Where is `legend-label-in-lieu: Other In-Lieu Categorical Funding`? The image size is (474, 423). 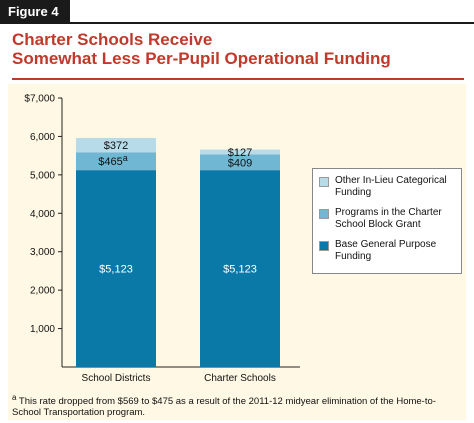
legend-label-in-lieu: Other In-Lieu Categorical Funding is located at coordinates (391, 186).